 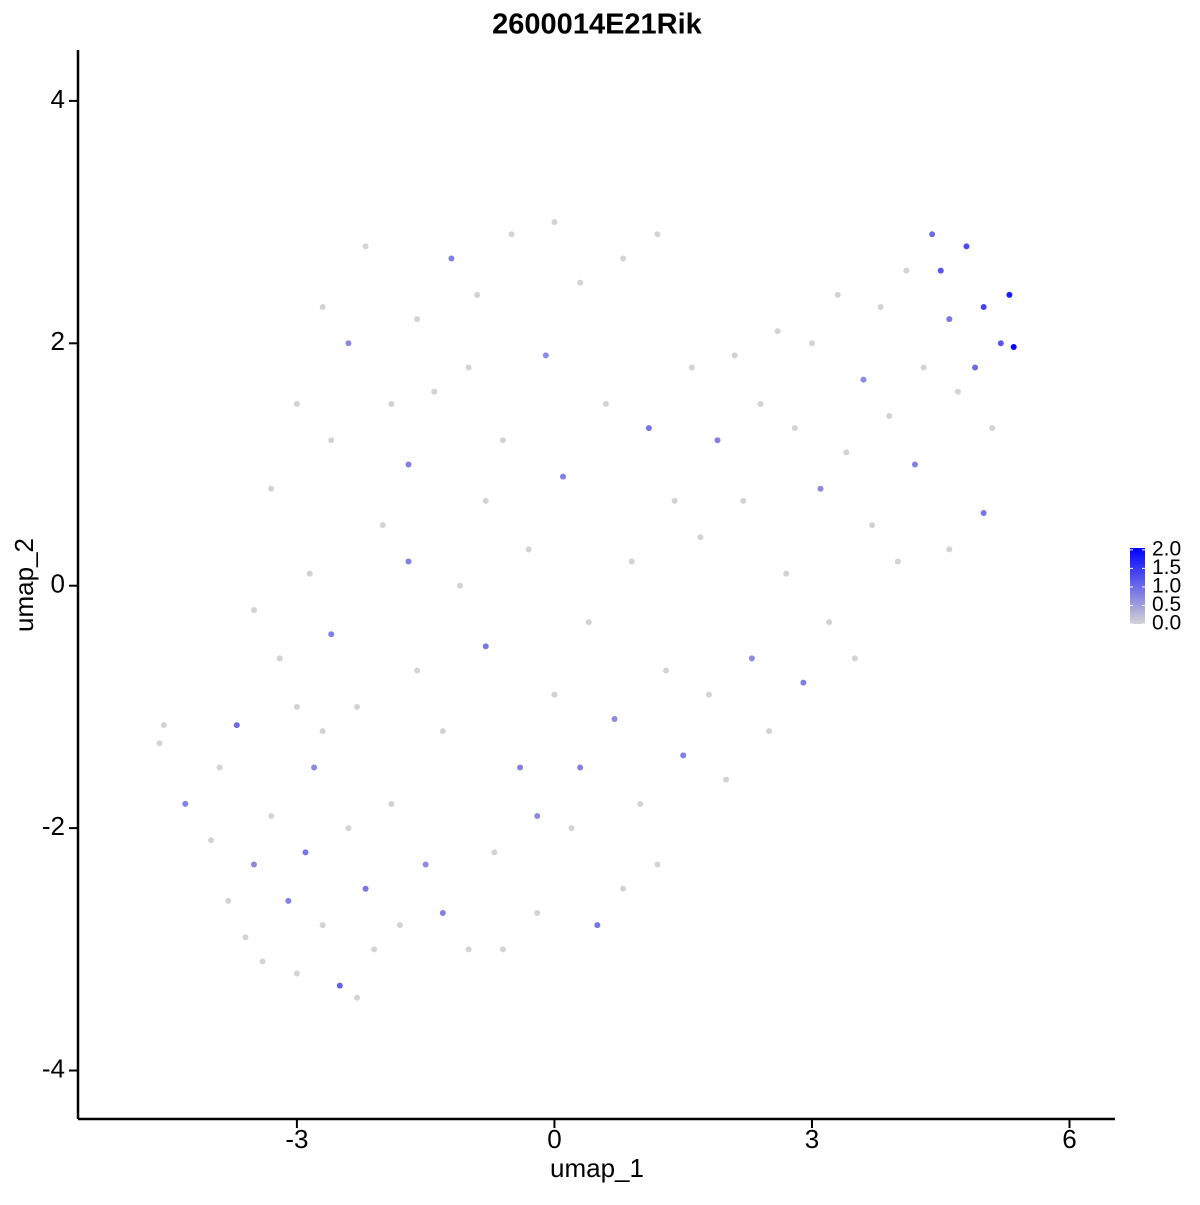 I want to click on colorbar, so click(x=1137, y=586).